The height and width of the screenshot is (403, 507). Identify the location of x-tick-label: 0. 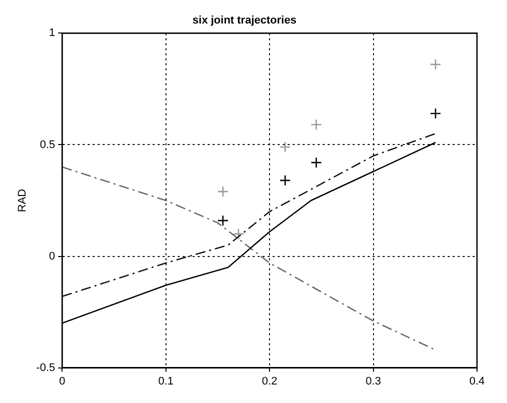
(62, 381).